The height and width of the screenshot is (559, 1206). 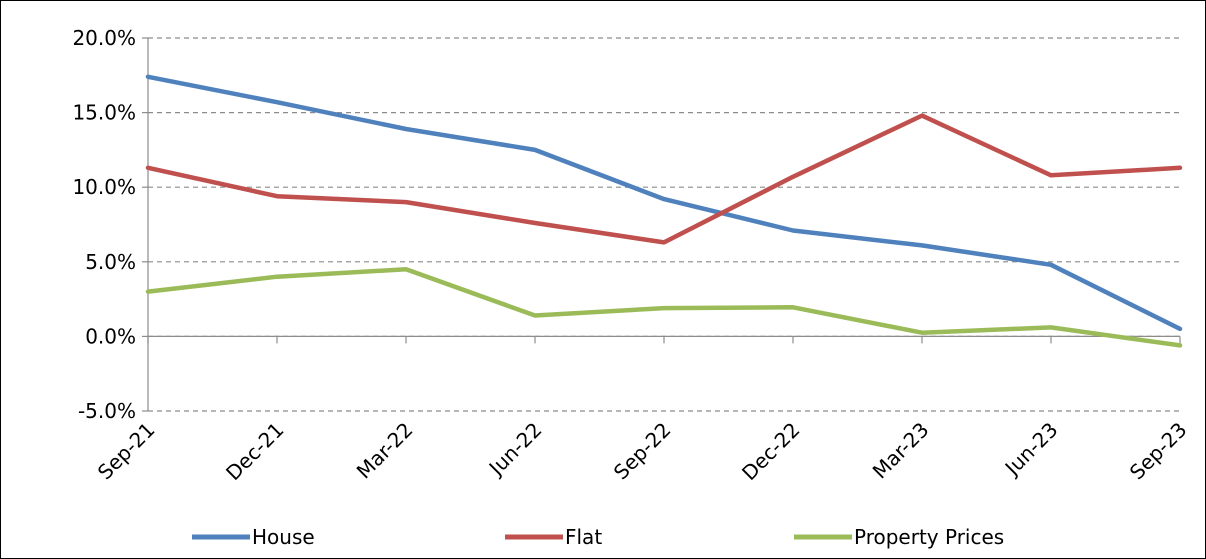 I want to click on y-tick-label: -5.0%, so click(x=107, y=411).